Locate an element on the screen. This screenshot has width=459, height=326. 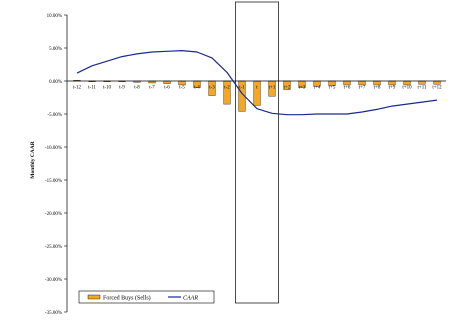
x-tick-label: t+8 is located at coordinates (377, 88).